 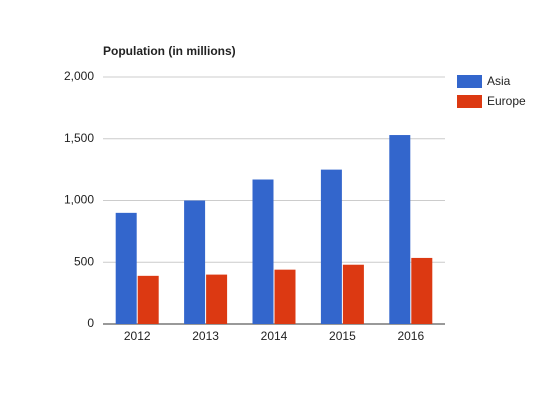 I want to click on x-tick-label: 2015, so click(x=342, y=336).